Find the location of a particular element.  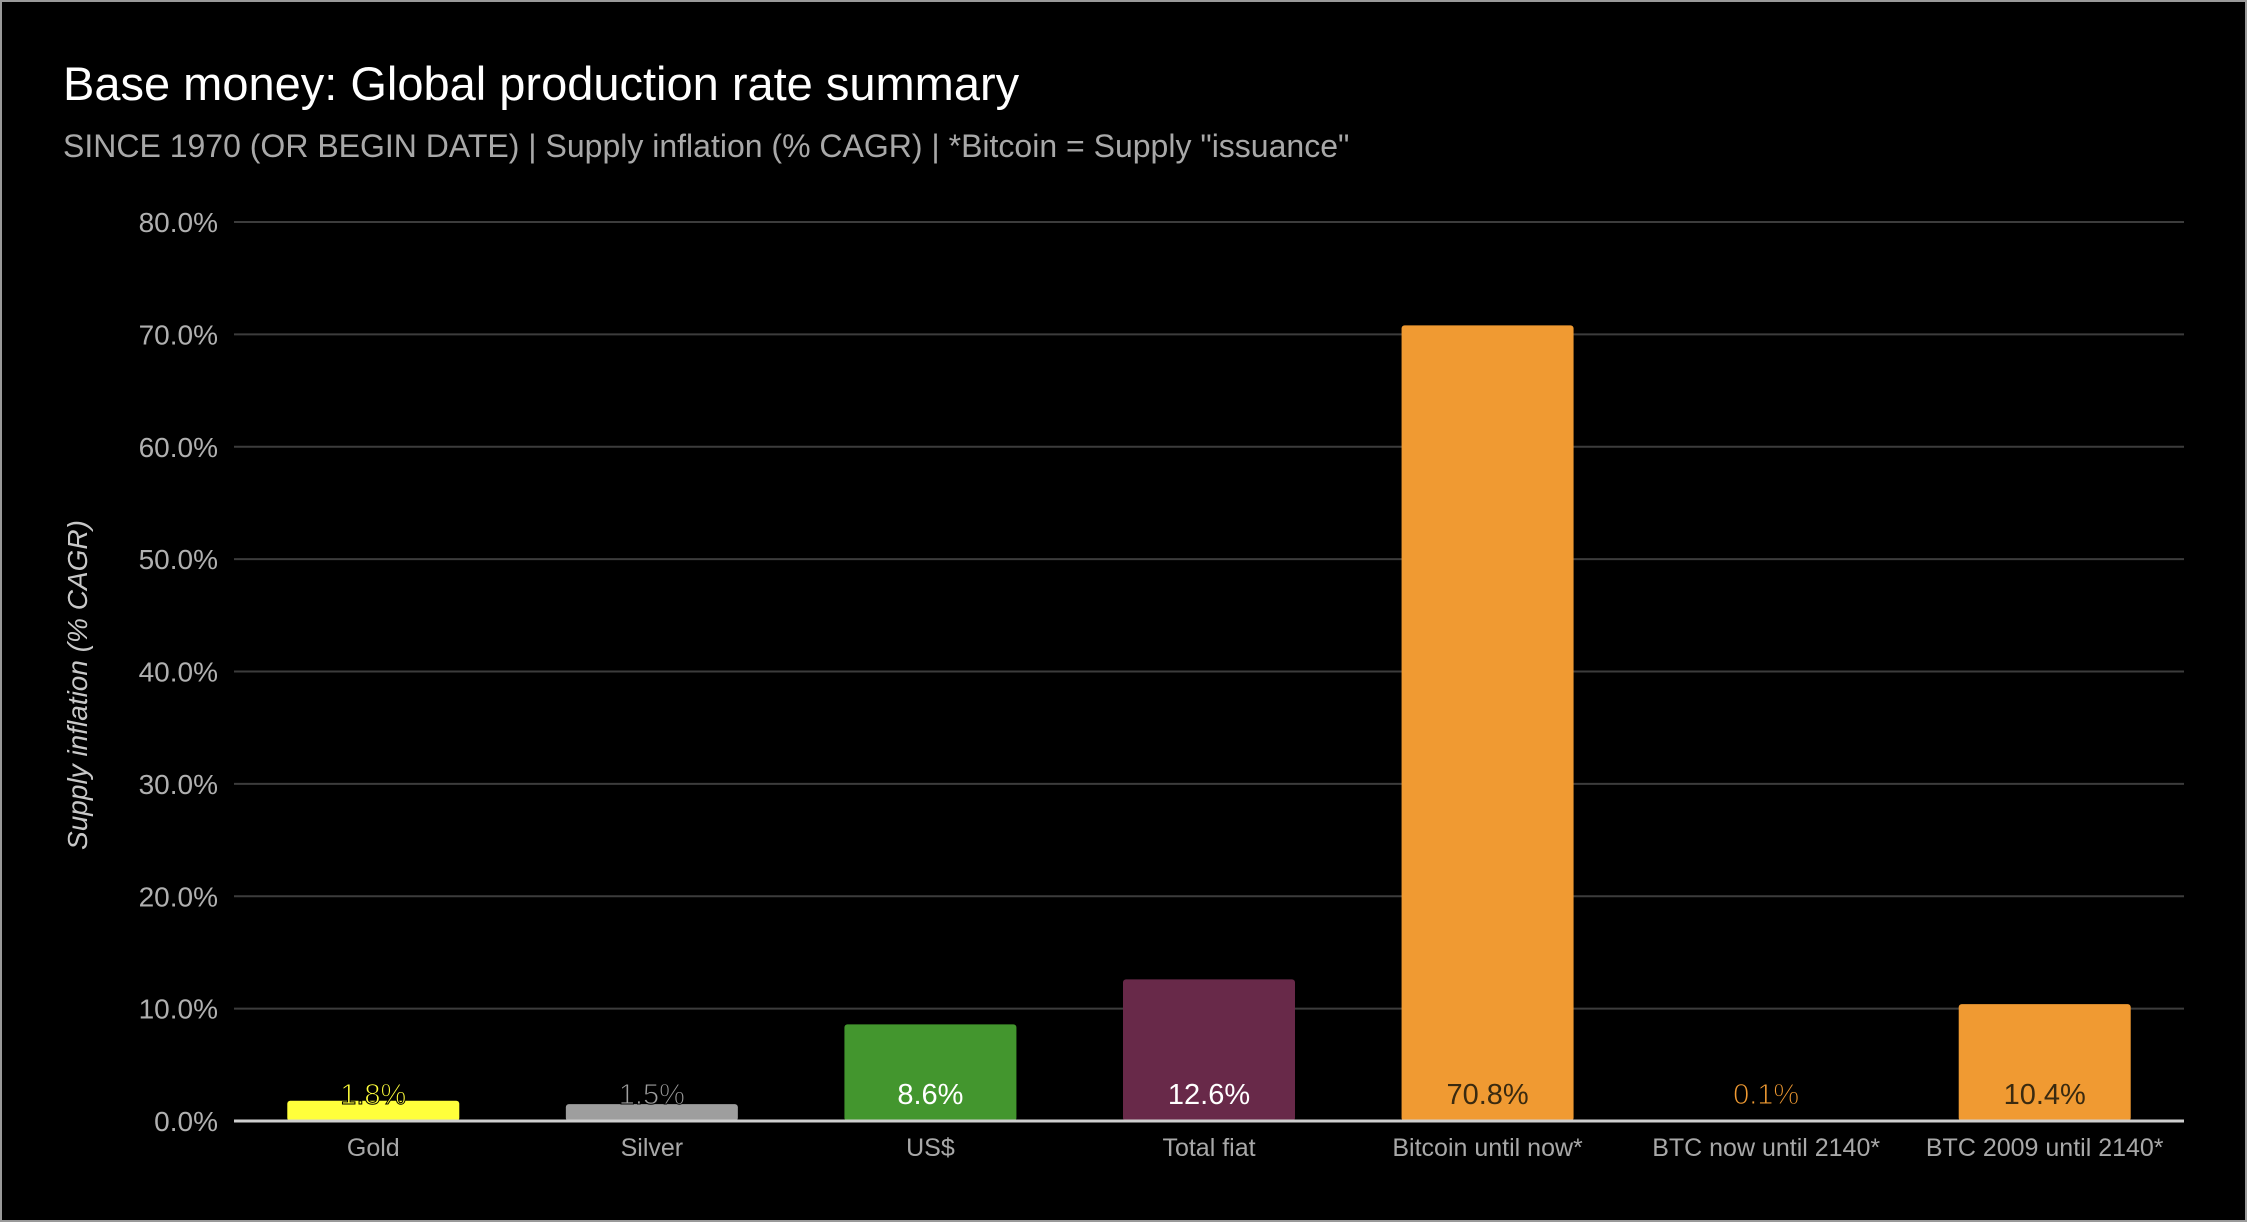

data-label: 8.6% is located at coordinates (930, 1095).